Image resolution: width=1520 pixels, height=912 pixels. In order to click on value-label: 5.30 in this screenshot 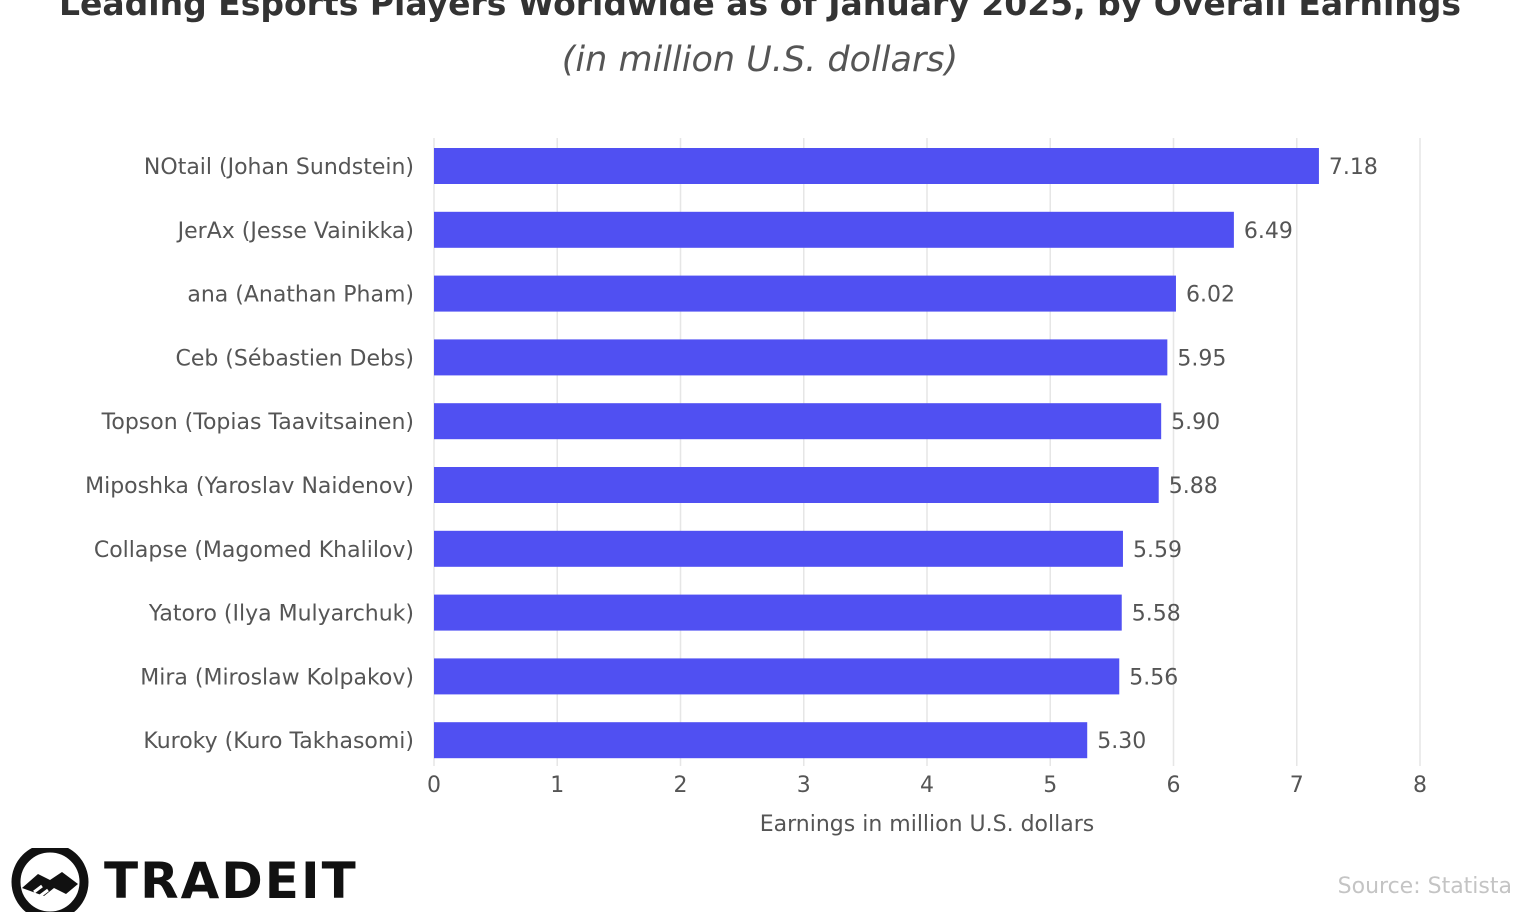, I will do `click(1121, 741)`.